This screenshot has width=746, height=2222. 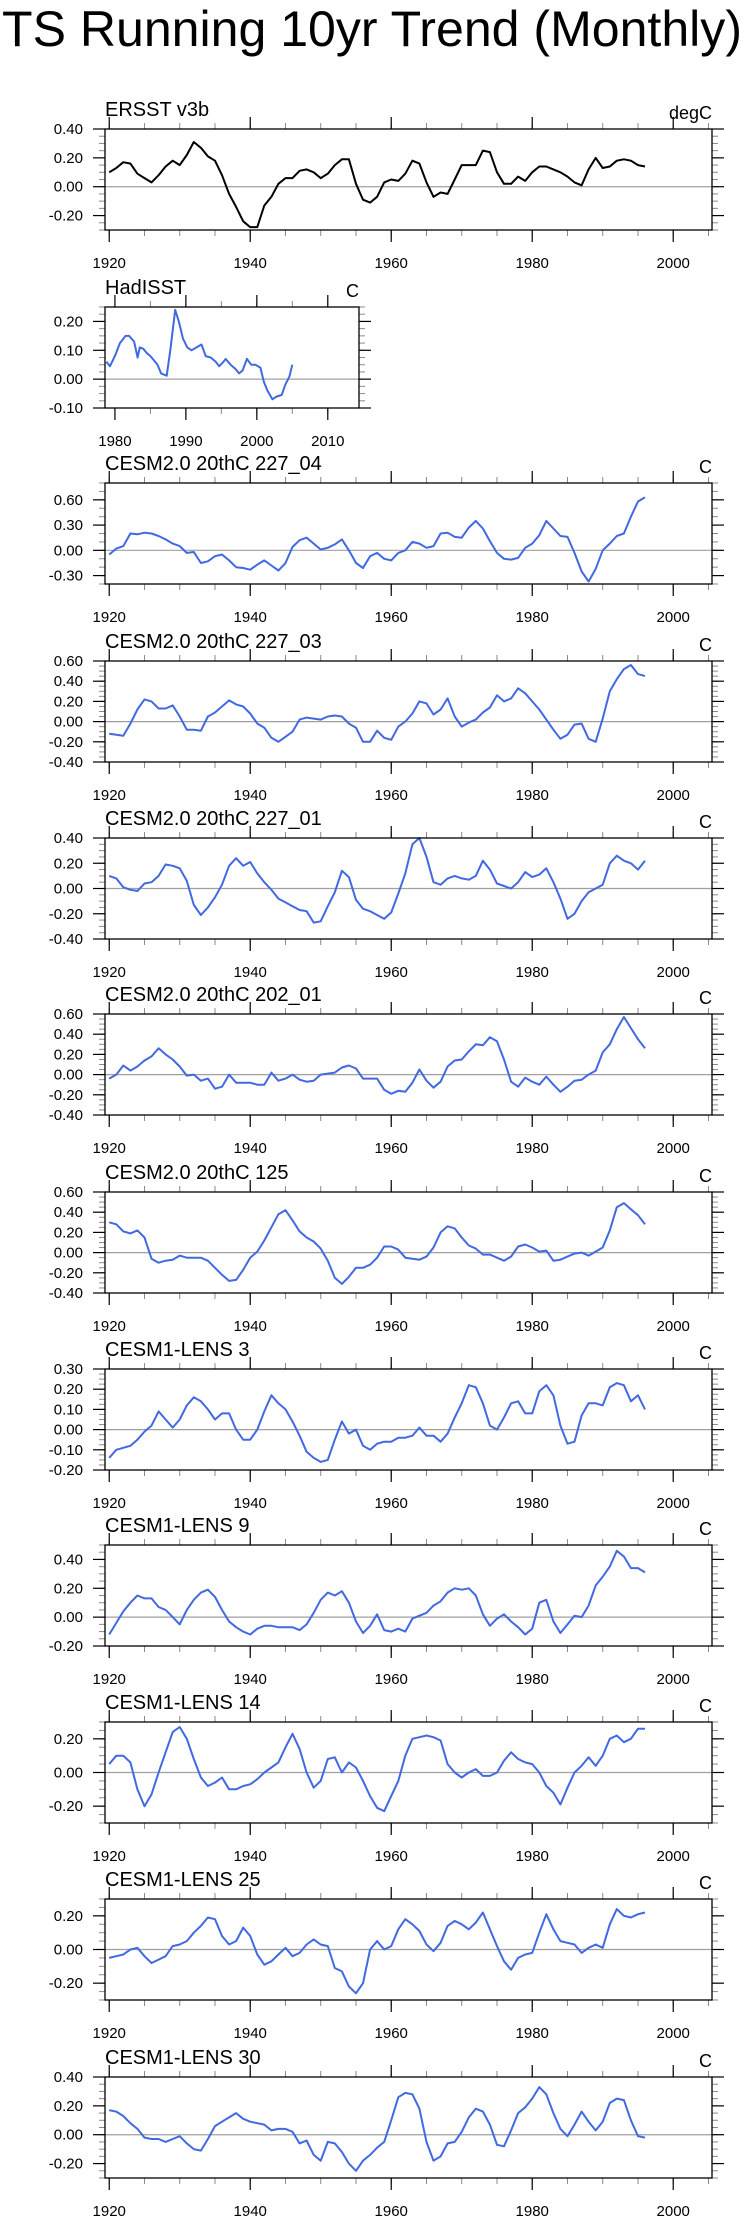 What do you see at coordinates (185, 441) in the screenshot?
I see `x-tick-label: 1990` at bounding box center [185, 441].